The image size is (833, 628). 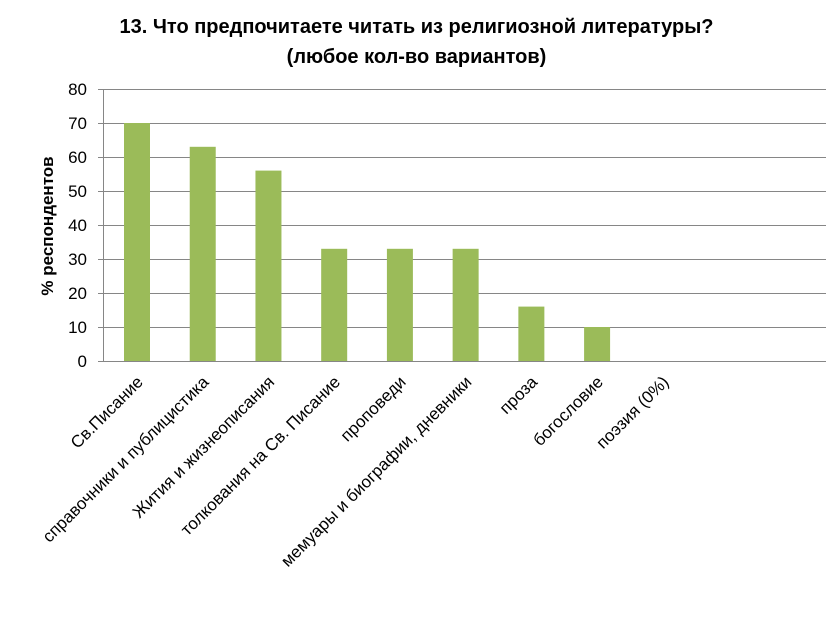 I want to click on y-tick-label: 40, so click(x=77, y=225).